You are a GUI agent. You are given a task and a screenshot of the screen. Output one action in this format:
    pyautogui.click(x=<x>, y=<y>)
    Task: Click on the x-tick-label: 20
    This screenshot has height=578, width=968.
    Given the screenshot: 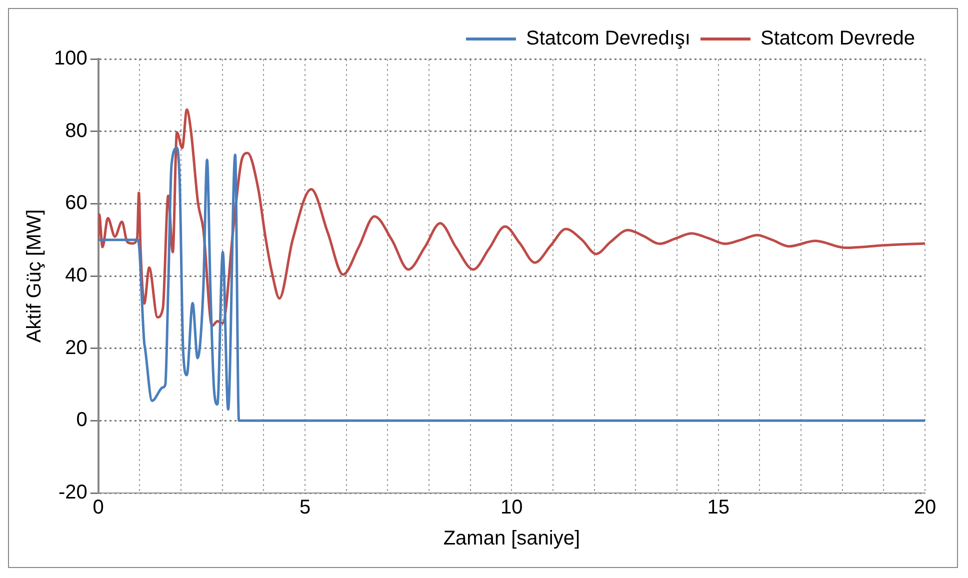 What is the action you would take?
    pyautogui.click(x=925, y=507)
    